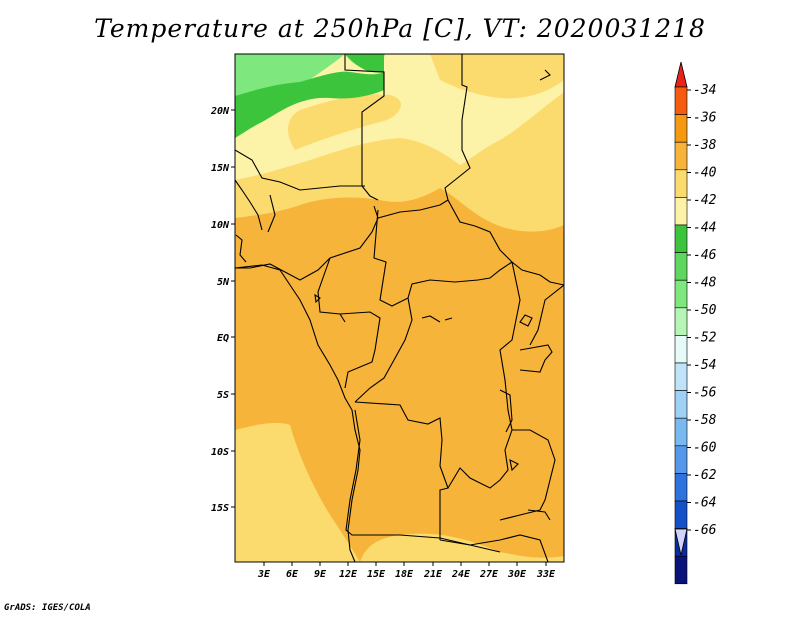  I want to click on colorbar-label: -56, so click(705, 393).